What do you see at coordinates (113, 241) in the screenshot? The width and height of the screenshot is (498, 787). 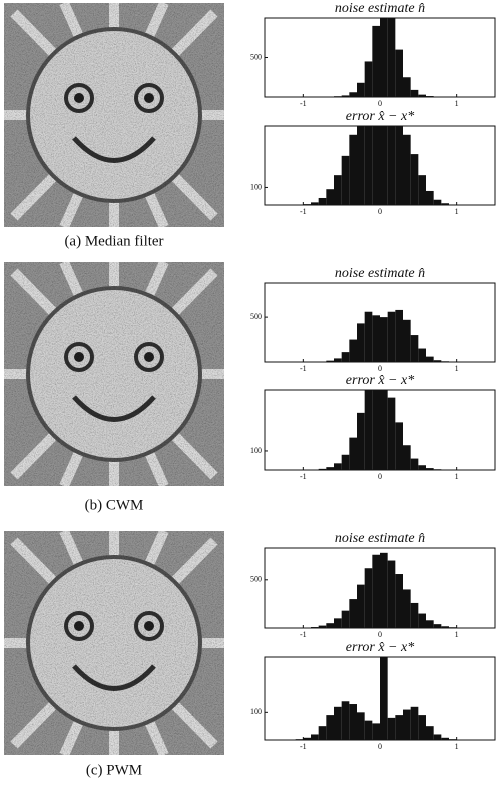 I see `caption: (a) Median filter` at bounding box center [113, 241].